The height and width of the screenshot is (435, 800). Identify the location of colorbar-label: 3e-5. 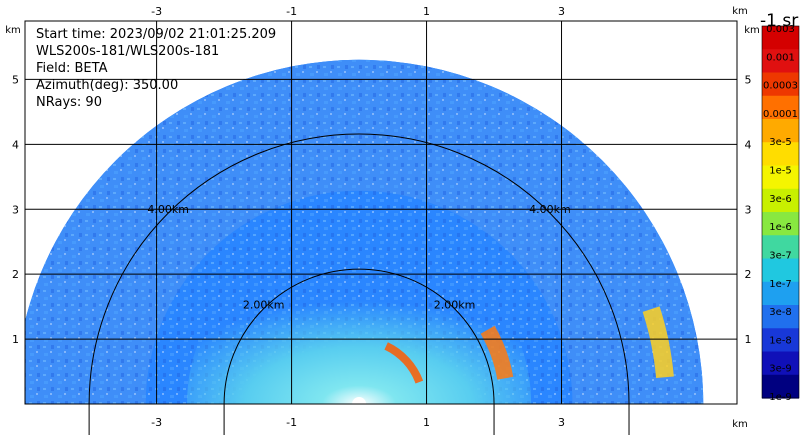
(780, 142).